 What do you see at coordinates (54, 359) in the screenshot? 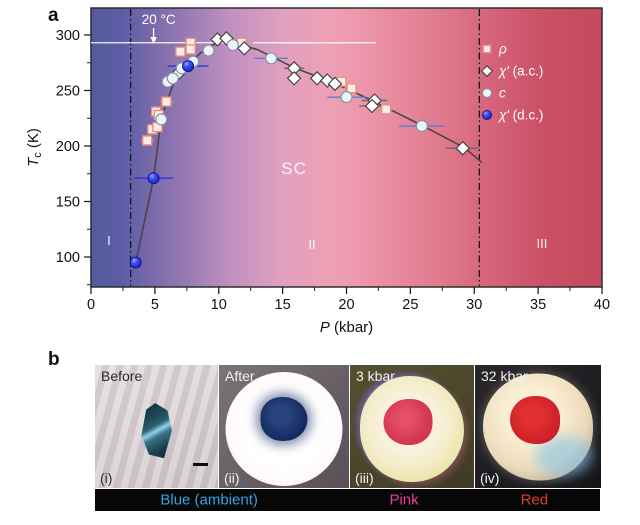
I see `panel-b-label: b` at bounding box center [54, 359].